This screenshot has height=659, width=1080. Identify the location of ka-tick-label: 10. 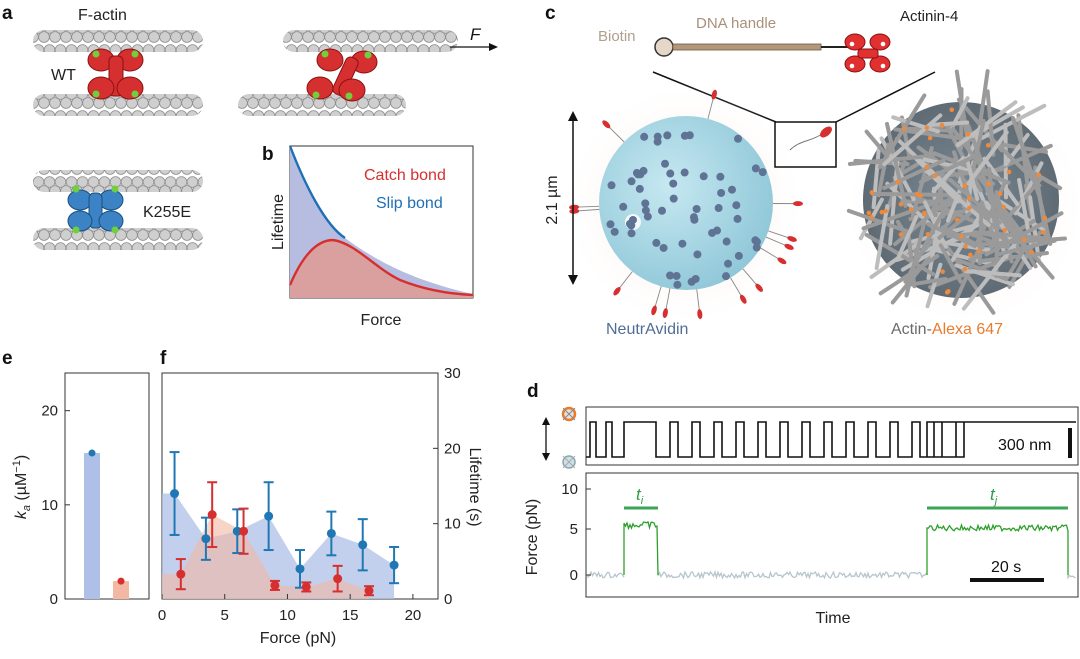
(49, 505).